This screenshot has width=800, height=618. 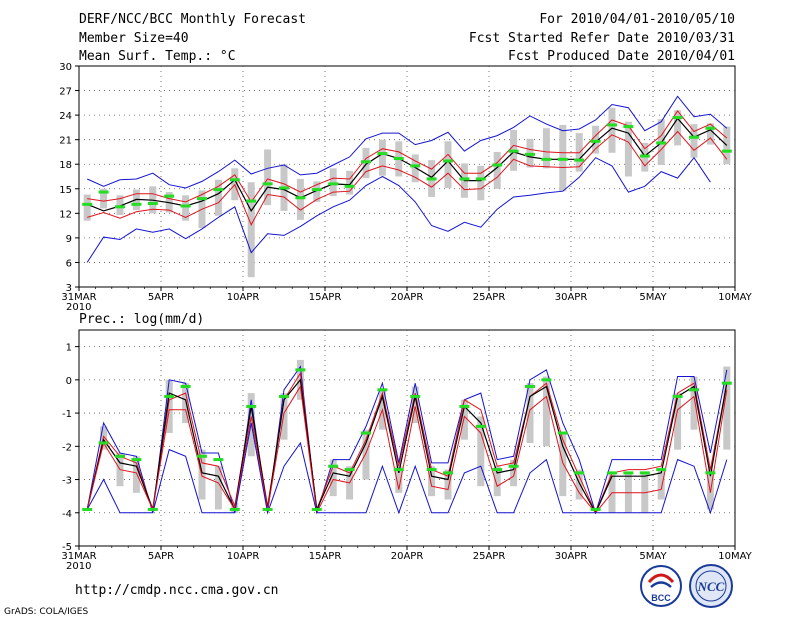 I want to click on prec-ytick-label: -5, so click(x=67, y=547).